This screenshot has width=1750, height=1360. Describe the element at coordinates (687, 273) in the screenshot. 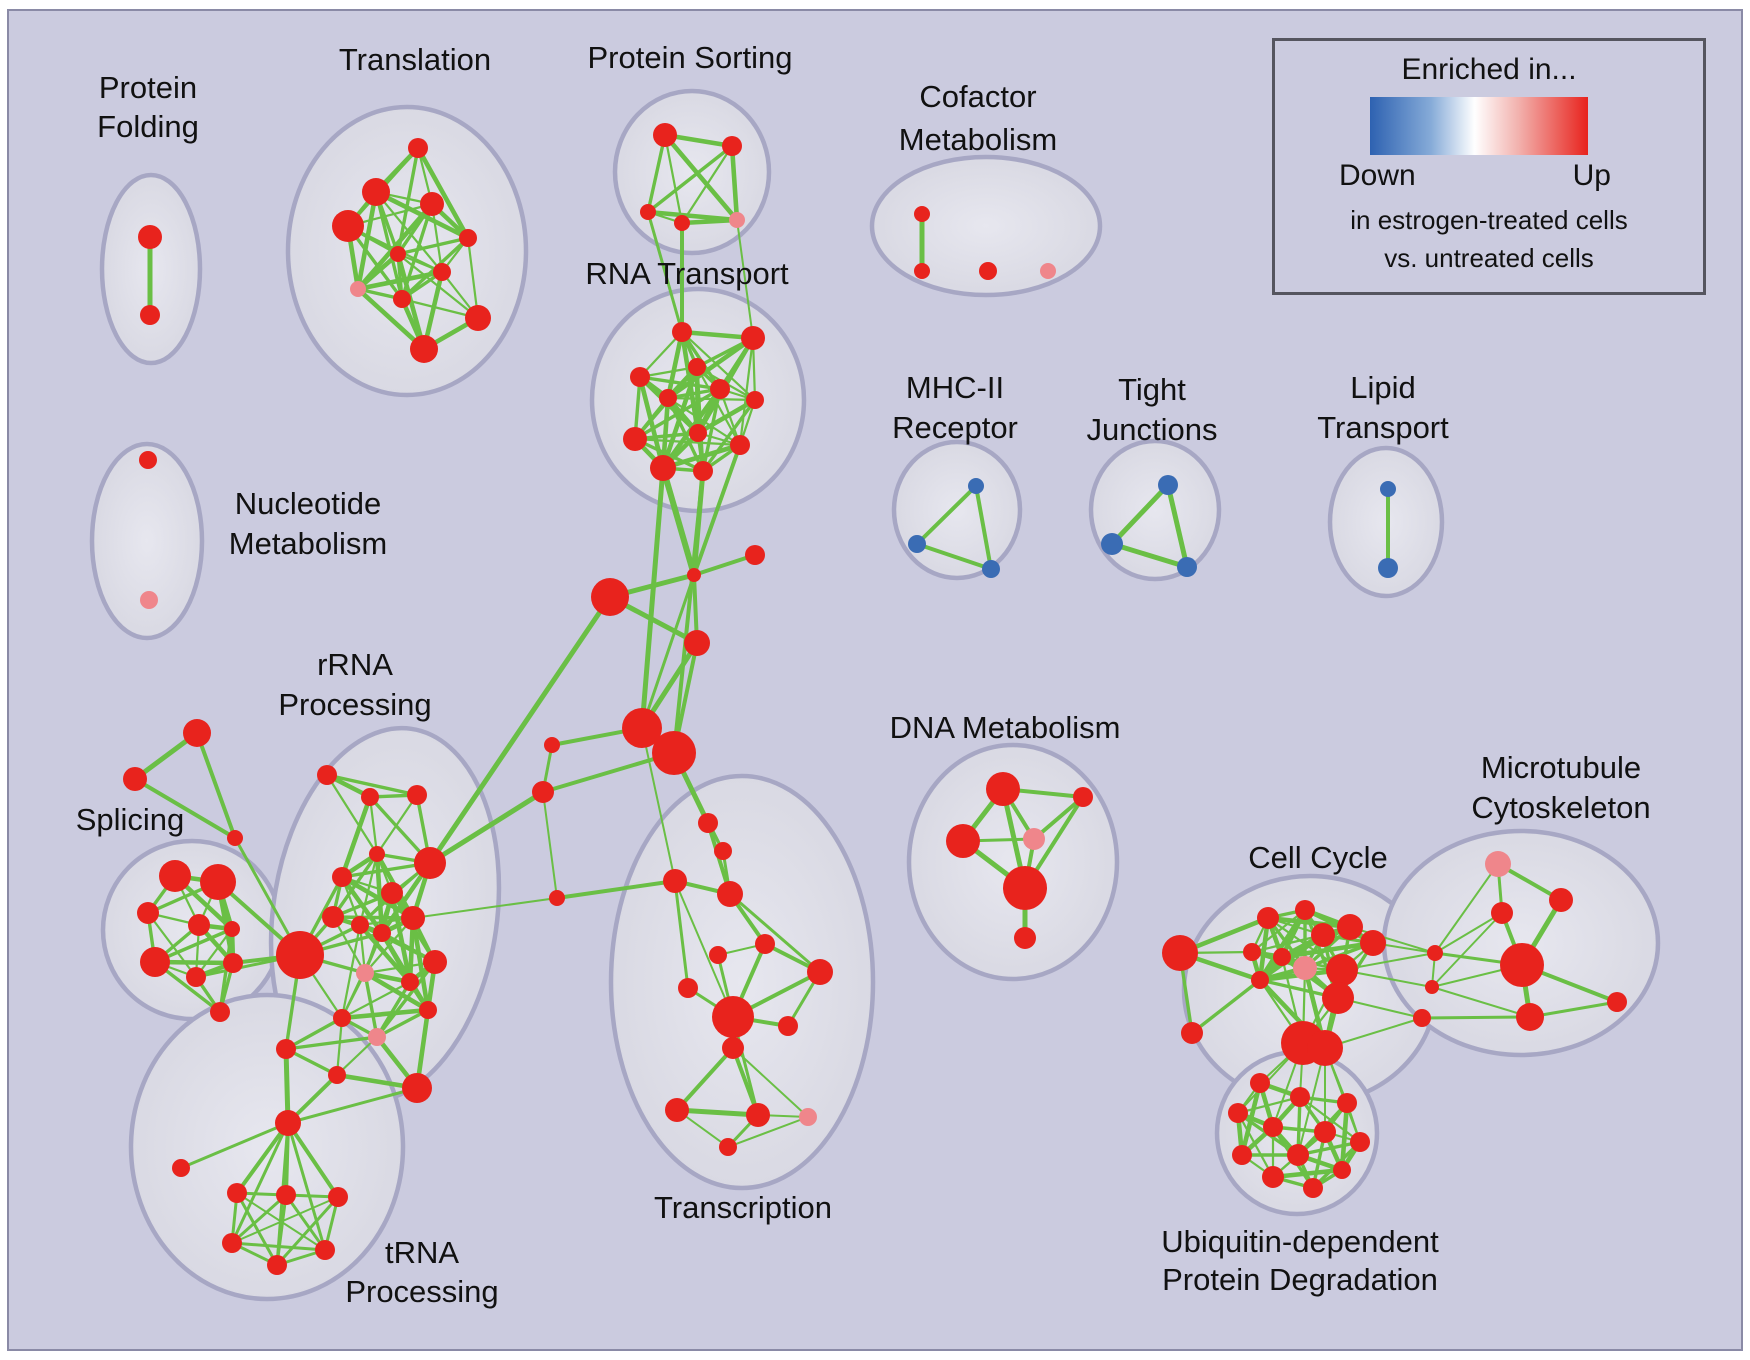

I see `cluster-label-rna-transport: RNA Transport` at that location.